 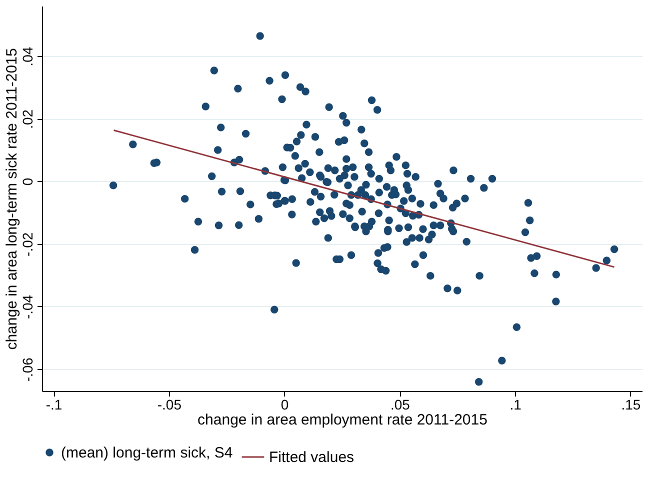 I want to click on x-tick-label: .1, so click(x=516, y=404).